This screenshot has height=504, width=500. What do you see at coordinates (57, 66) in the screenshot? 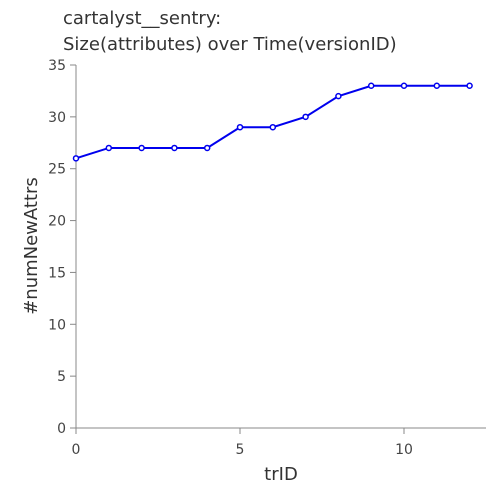
I see `y-tick-label: 35` at bounding box center [57, 66].